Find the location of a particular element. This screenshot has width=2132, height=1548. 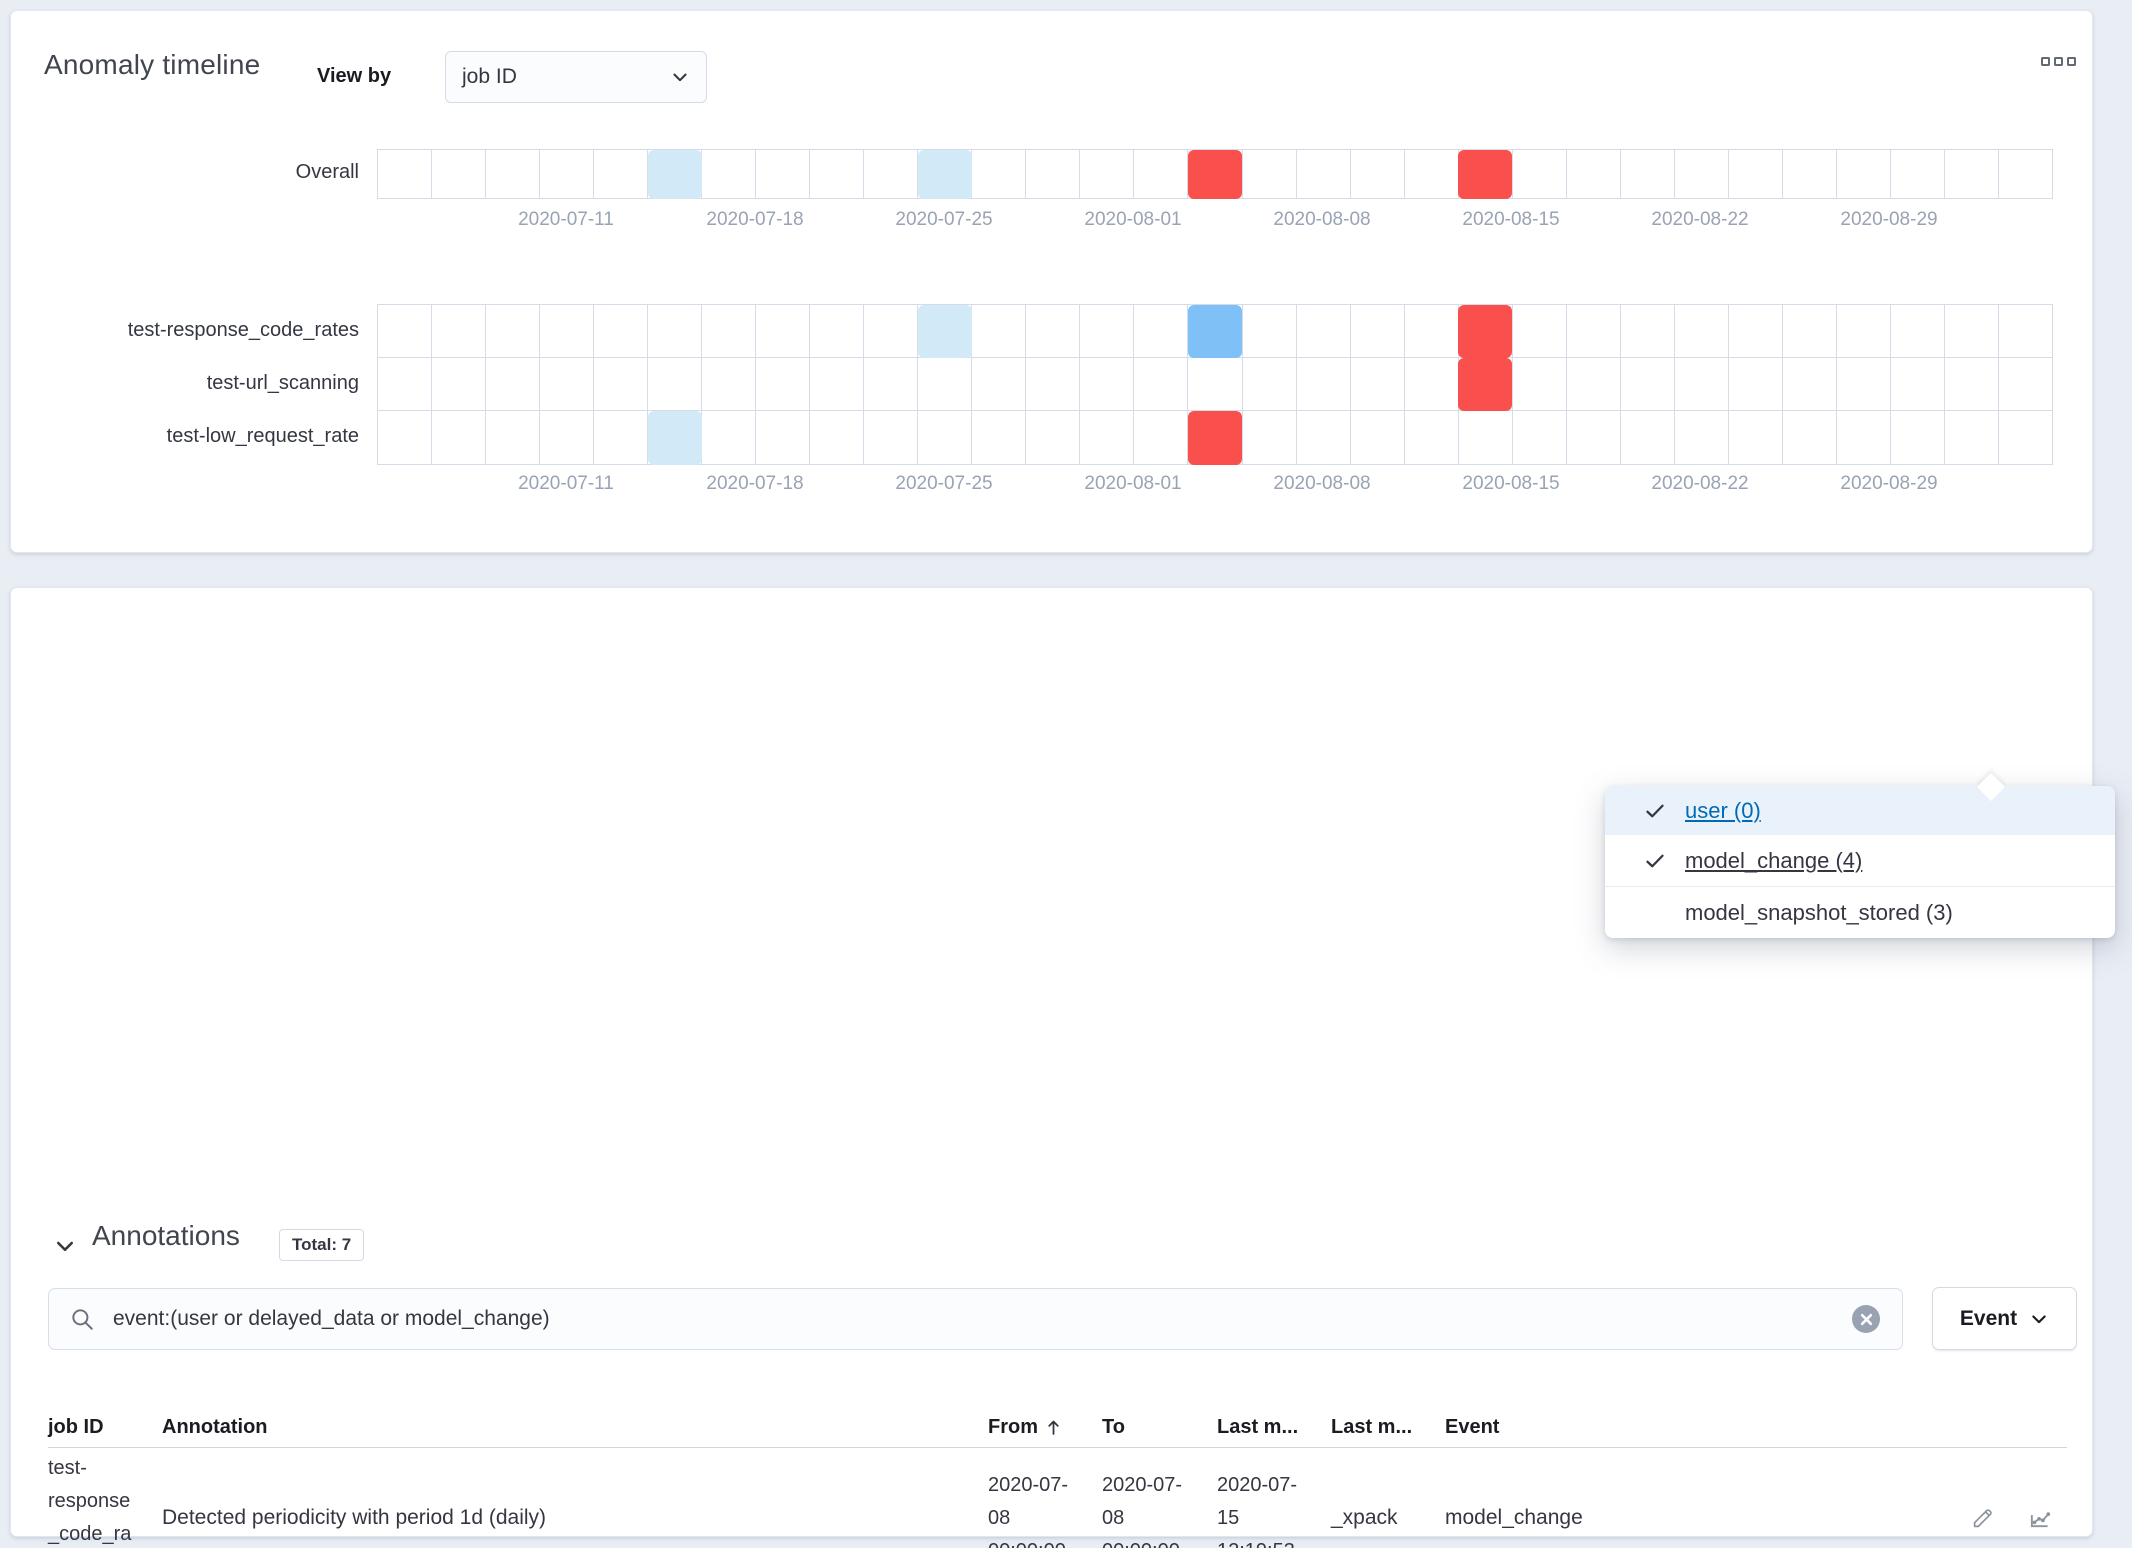

view-by-select: job ID is located at coordinates (576, 77).